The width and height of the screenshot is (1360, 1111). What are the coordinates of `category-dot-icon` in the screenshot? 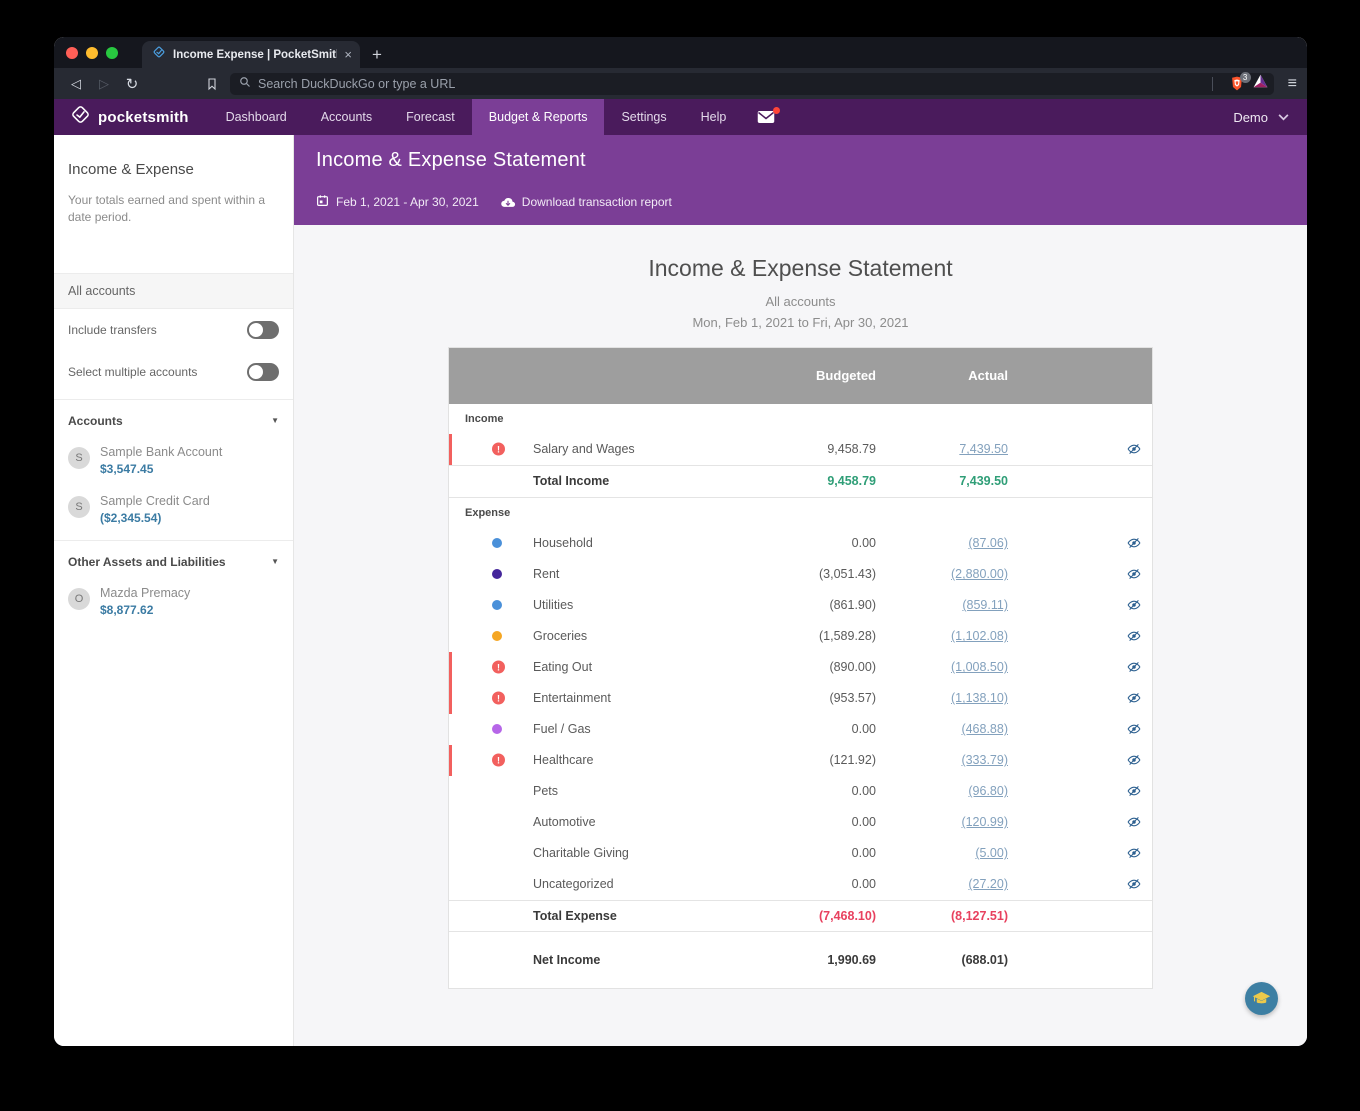 It's located at (497, 729).